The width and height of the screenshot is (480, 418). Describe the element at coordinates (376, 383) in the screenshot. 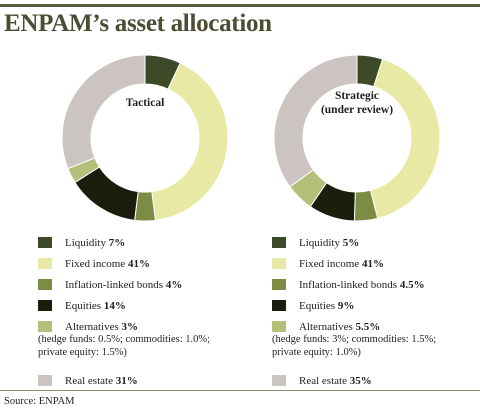

I see `strategic-legend-item: Real estate 35%` at that location.